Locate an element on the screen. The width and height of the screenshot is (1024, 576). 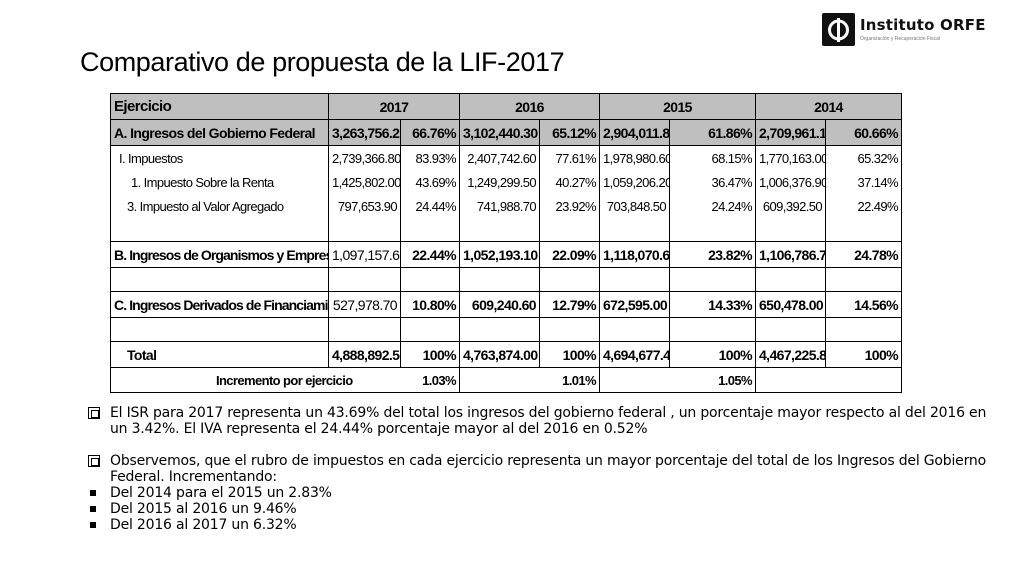
row-label: 3. Impuesto al Valor Agregado is located at coordinates (219, 206).